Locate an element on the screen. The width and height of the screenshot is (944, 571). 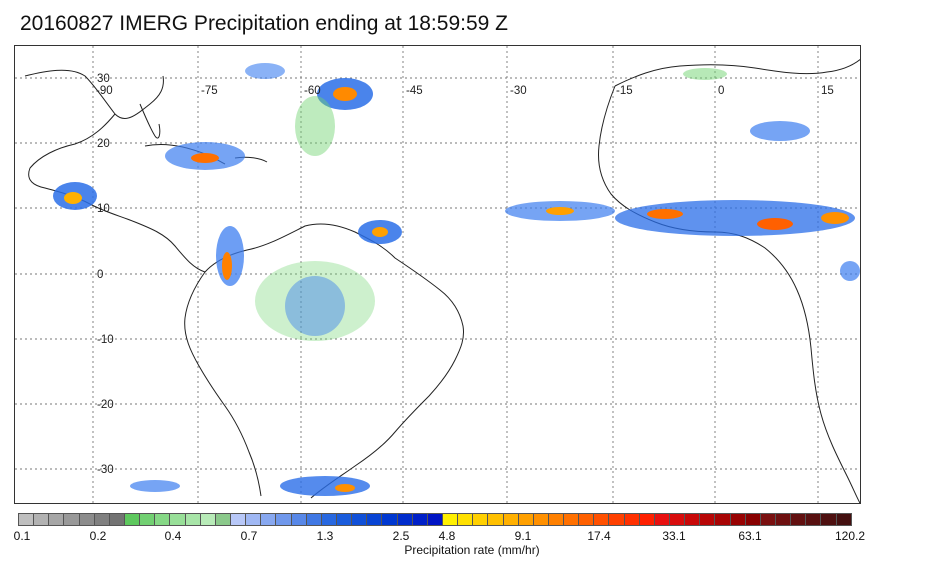
longitude-label: -60 is located at coordinates (312, 91).